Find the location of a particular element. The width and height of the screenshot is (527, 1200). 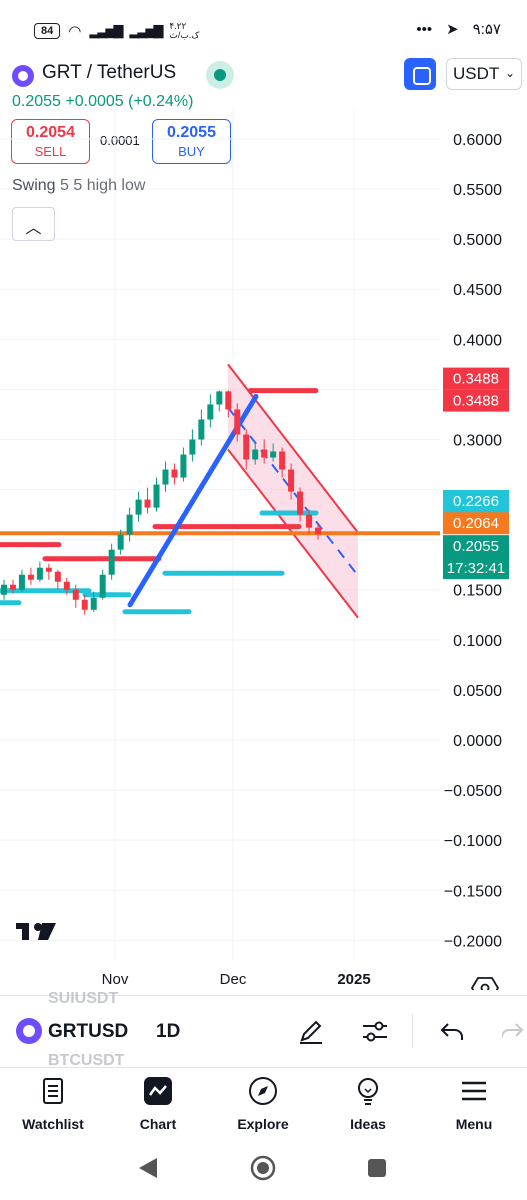

redo-icon is located at coordinates (514, 1031).